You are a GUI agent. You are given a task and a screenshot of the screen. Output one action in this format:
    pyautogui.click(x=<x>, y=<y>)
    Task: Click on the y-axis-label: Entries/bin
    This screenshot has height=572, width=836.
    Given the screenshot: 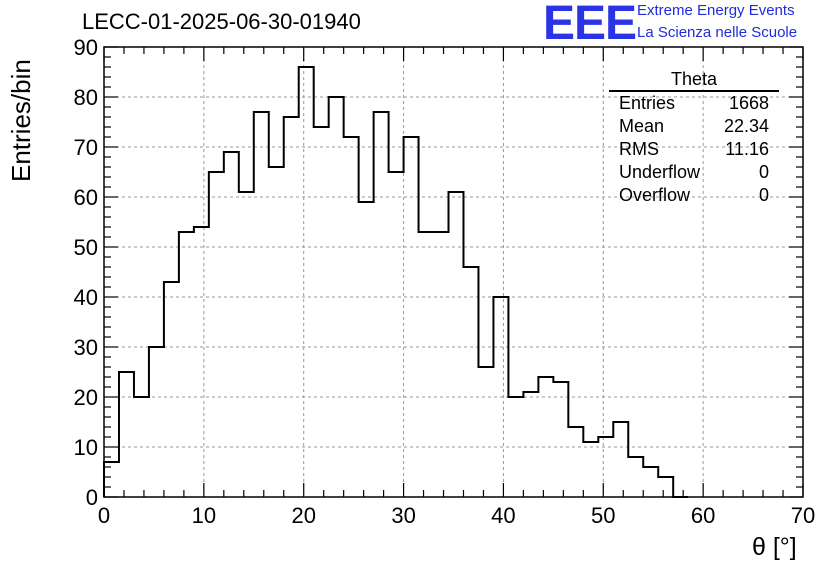 What is the action you would take?
    pyautogui.click(x=21, y=120)
    